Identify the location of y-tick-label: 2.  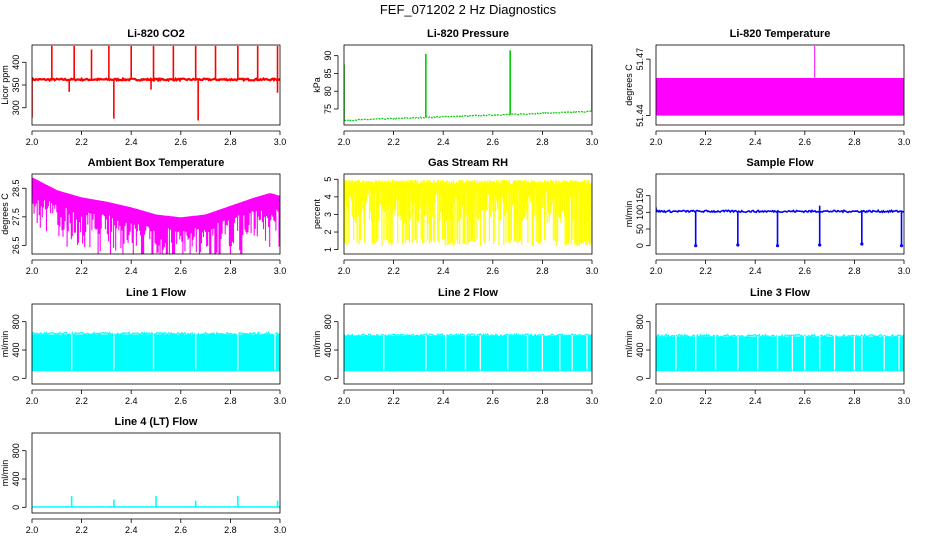
(328, 232).